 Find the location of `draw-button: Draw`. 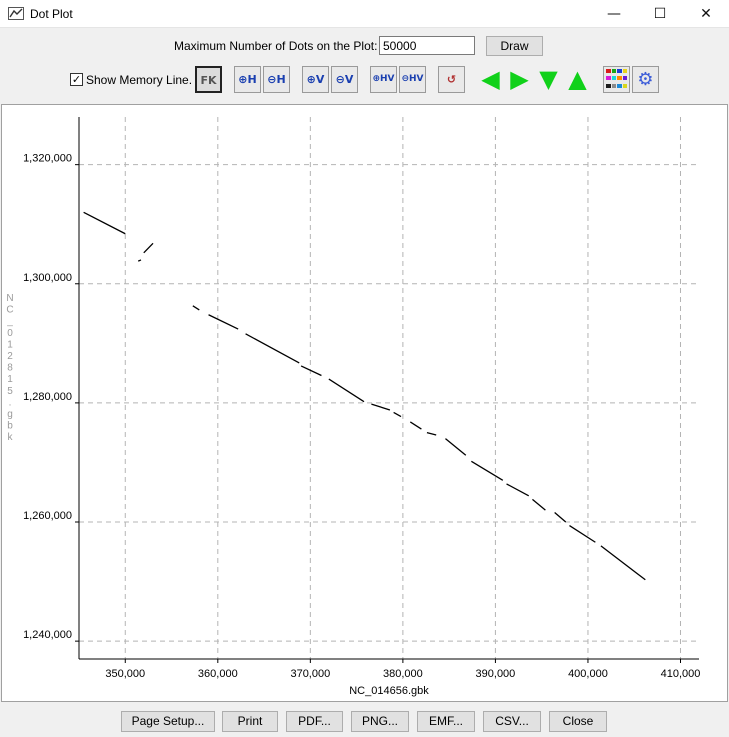

draw-button: Draw is located at coordinates (514, 46).